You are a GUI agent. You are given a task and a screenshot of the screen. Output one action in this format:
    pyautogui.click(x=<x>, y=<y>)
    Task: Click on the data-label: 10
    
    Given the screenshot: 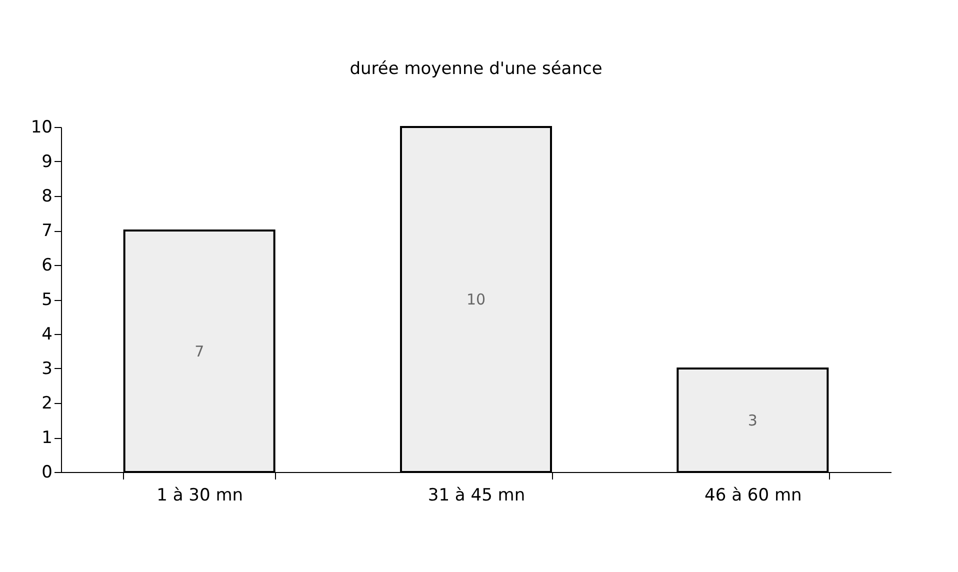 What is the action you would take?
    pyautogui.click(x=476, y=299)
    